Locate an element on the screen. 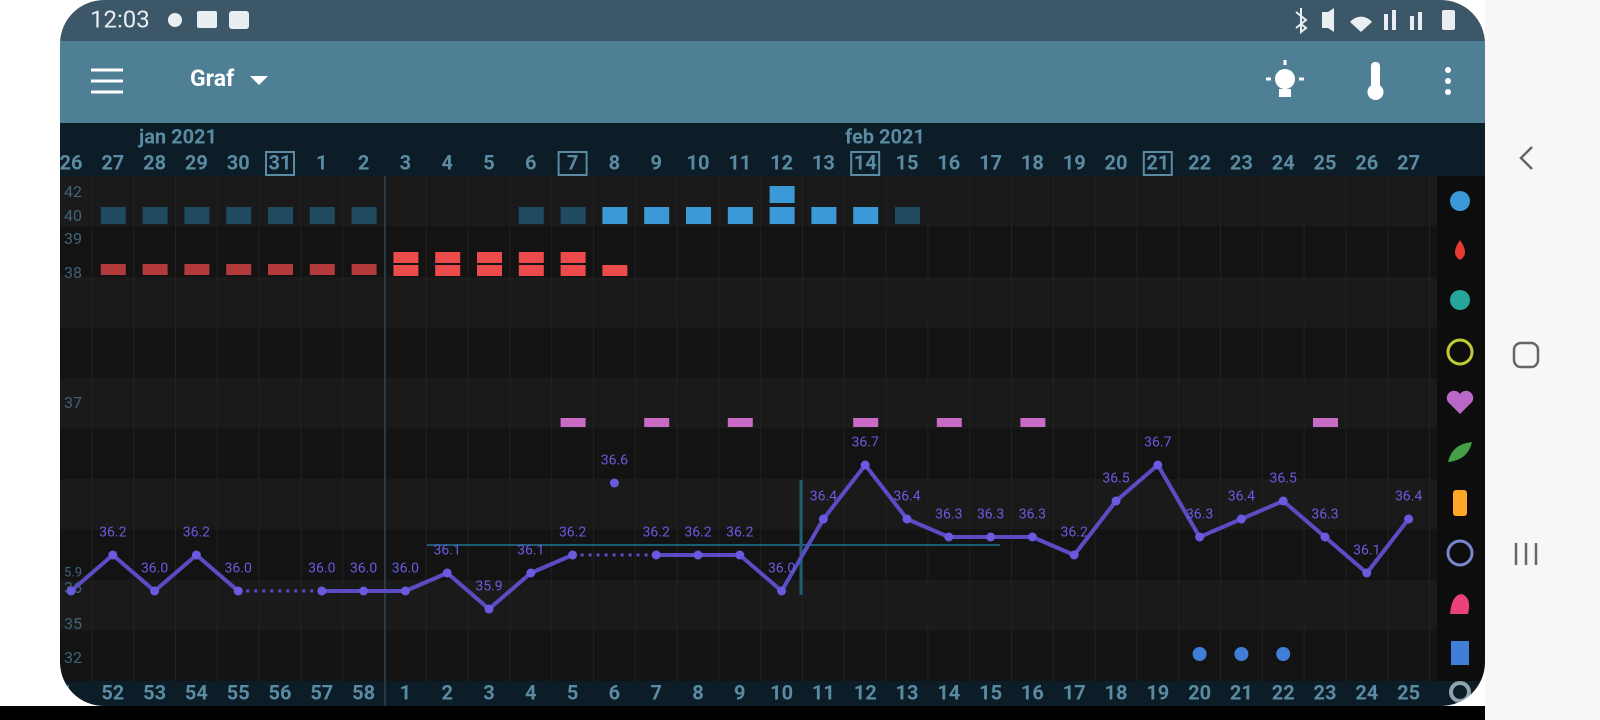 The image size is (1600, 720). cycle-day-footer is located at coordinates (772, 693).